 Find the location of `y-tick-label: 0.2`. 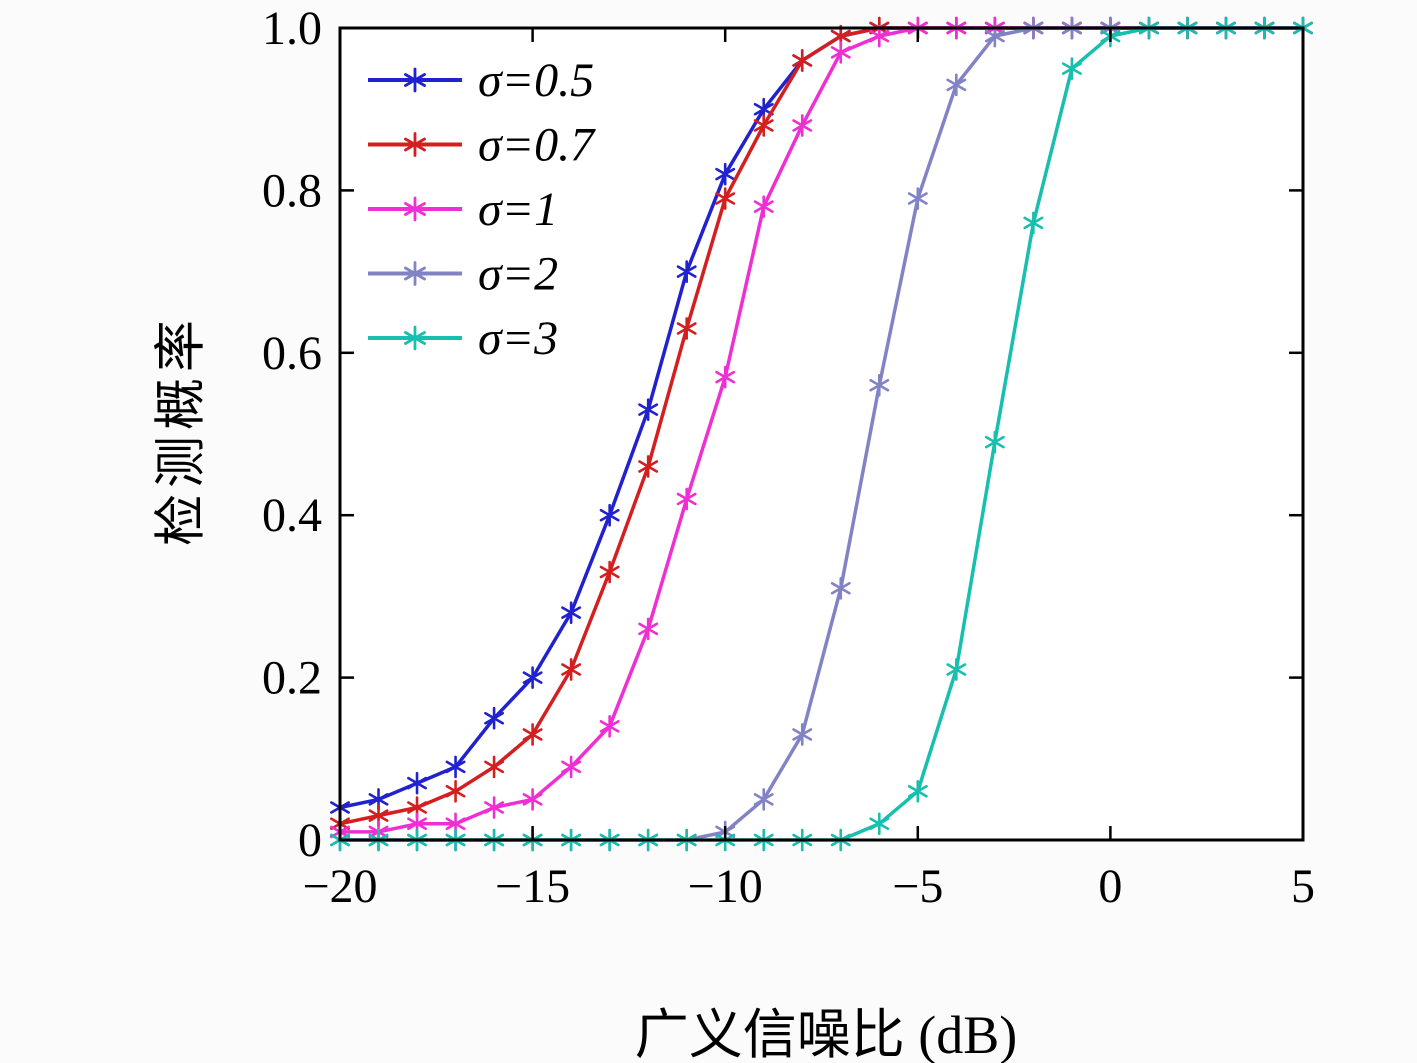

y-tick-label: 0.2 is located at coordinates (292, 678).